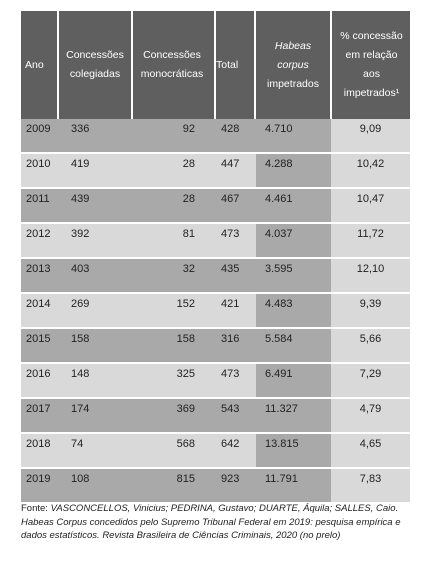 The width and height of the screenshot is (431, 581). Describe the element at coordinates (293, 64) in the screenshot. I see `header-habeas-corpus-impetrados: Habeas corpus impetrados` at that location.